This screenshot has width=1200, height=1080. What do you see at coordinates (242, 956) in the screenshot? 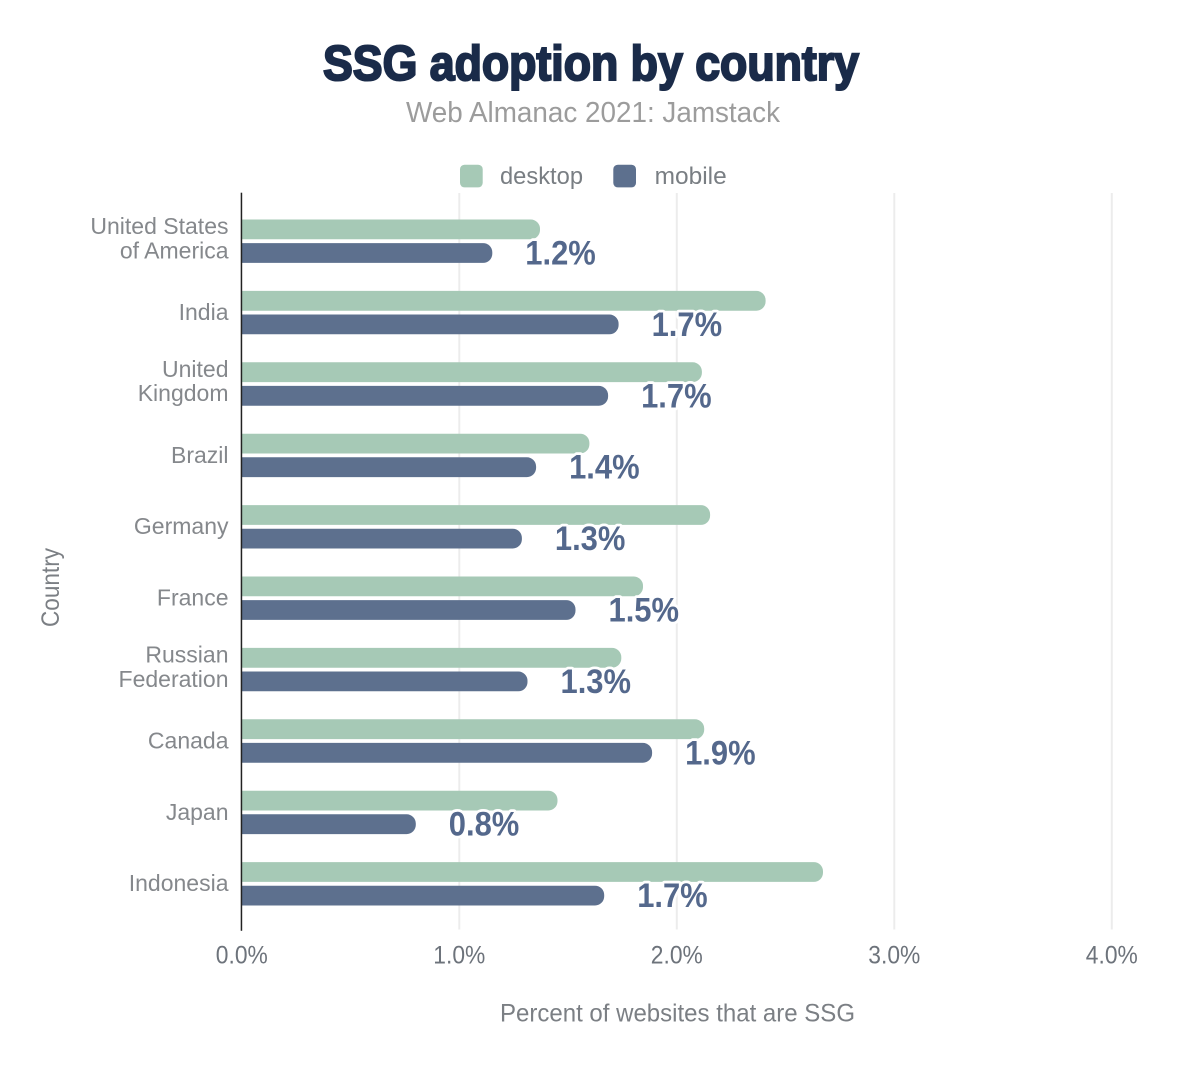
I see `svg-text: 0.0%` at bounding box center [242, 956].